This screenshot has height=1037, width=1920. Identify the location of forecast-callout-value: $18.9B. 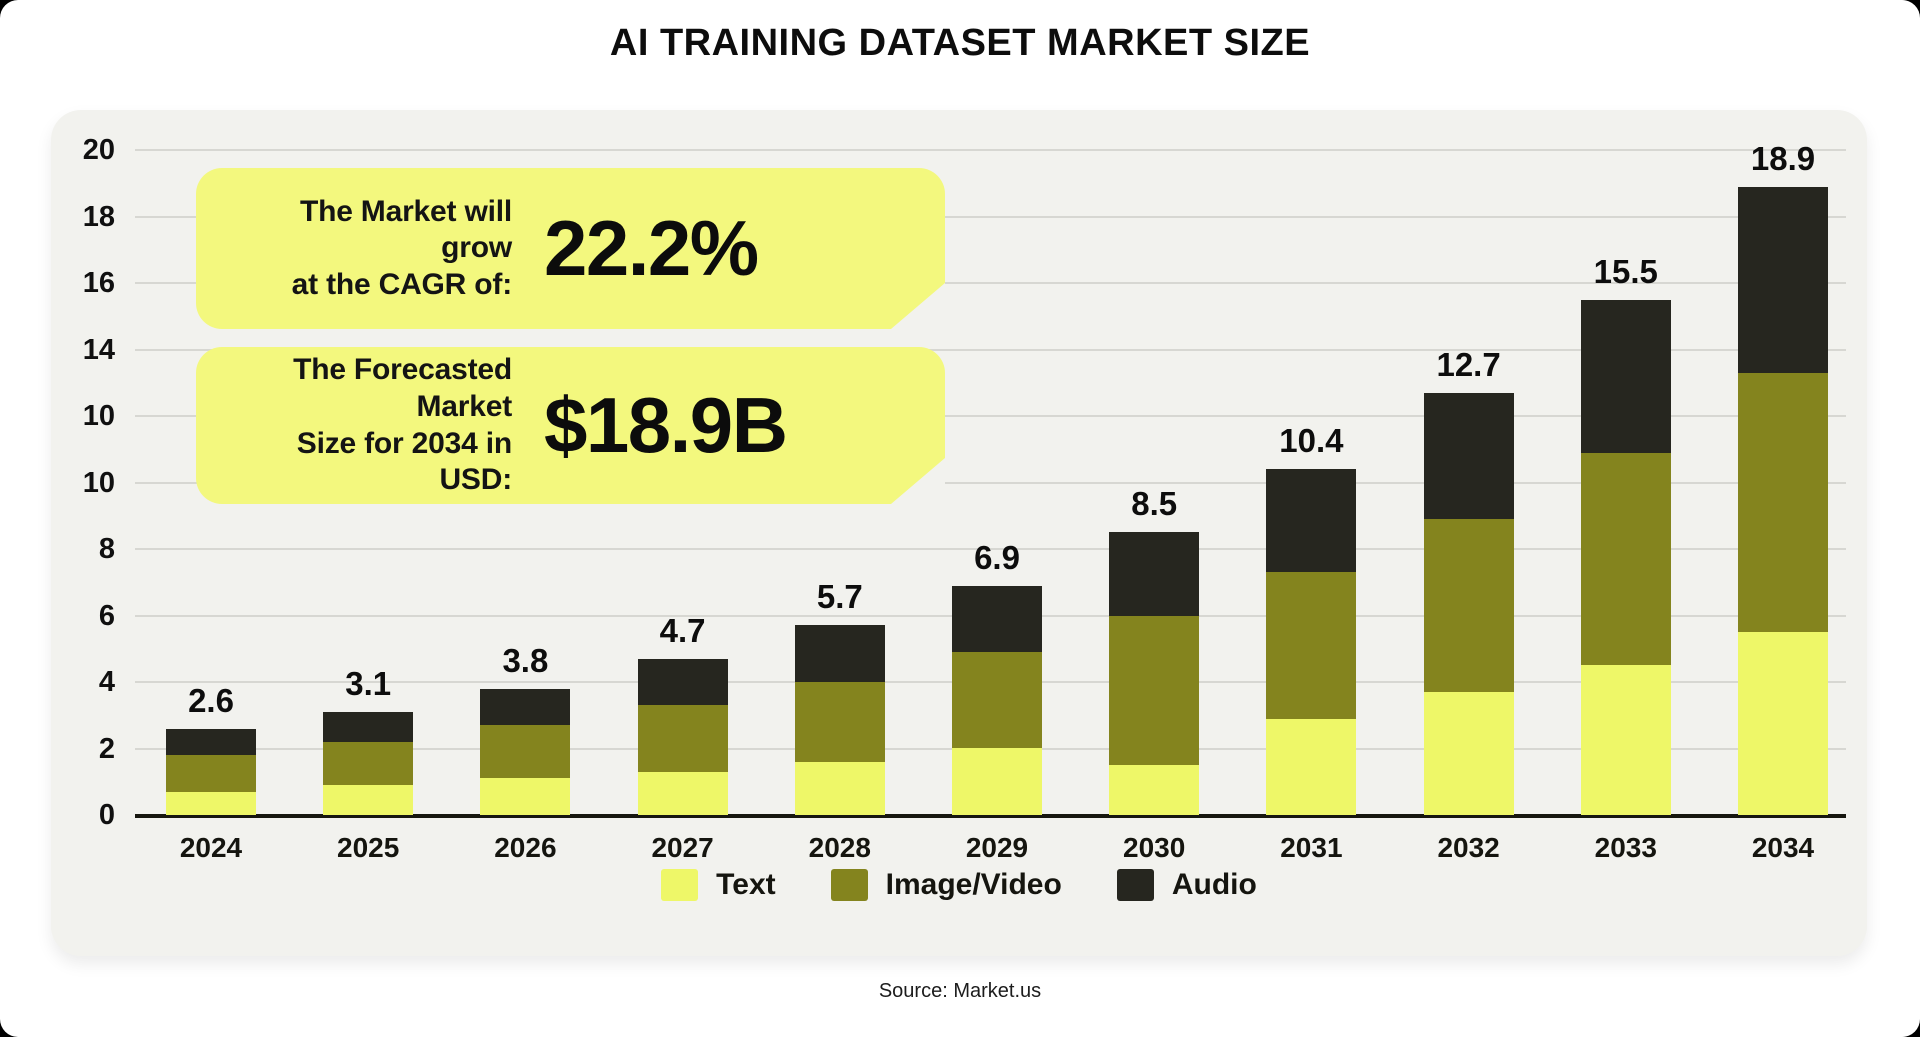
(666, 425).